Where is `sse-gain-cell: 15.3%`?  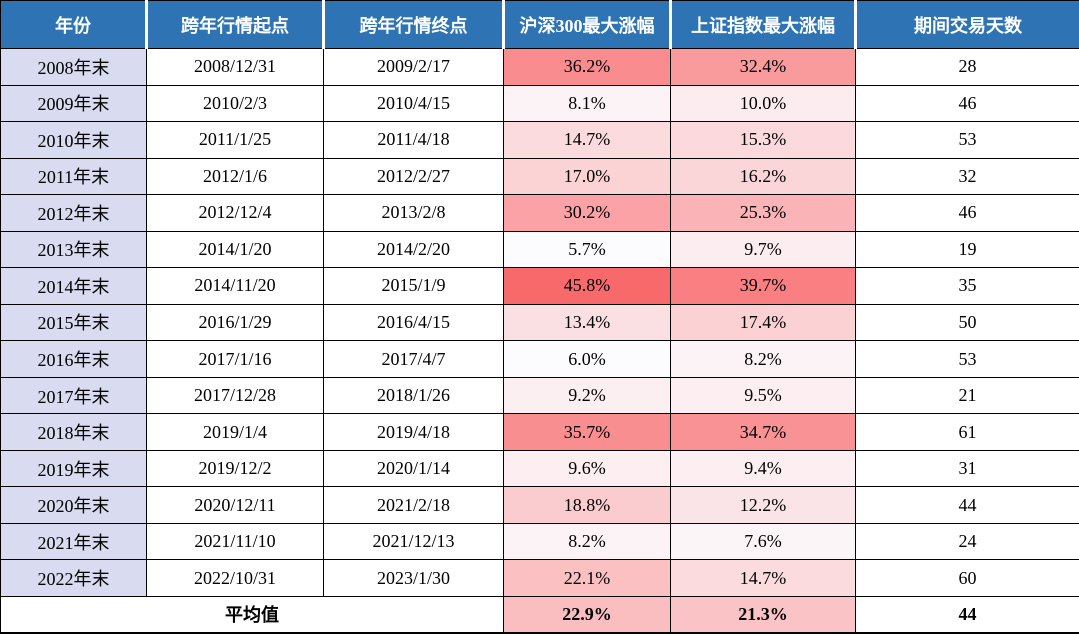 sse-gain-cell: 15.3% is located at coordinates (763, 140).